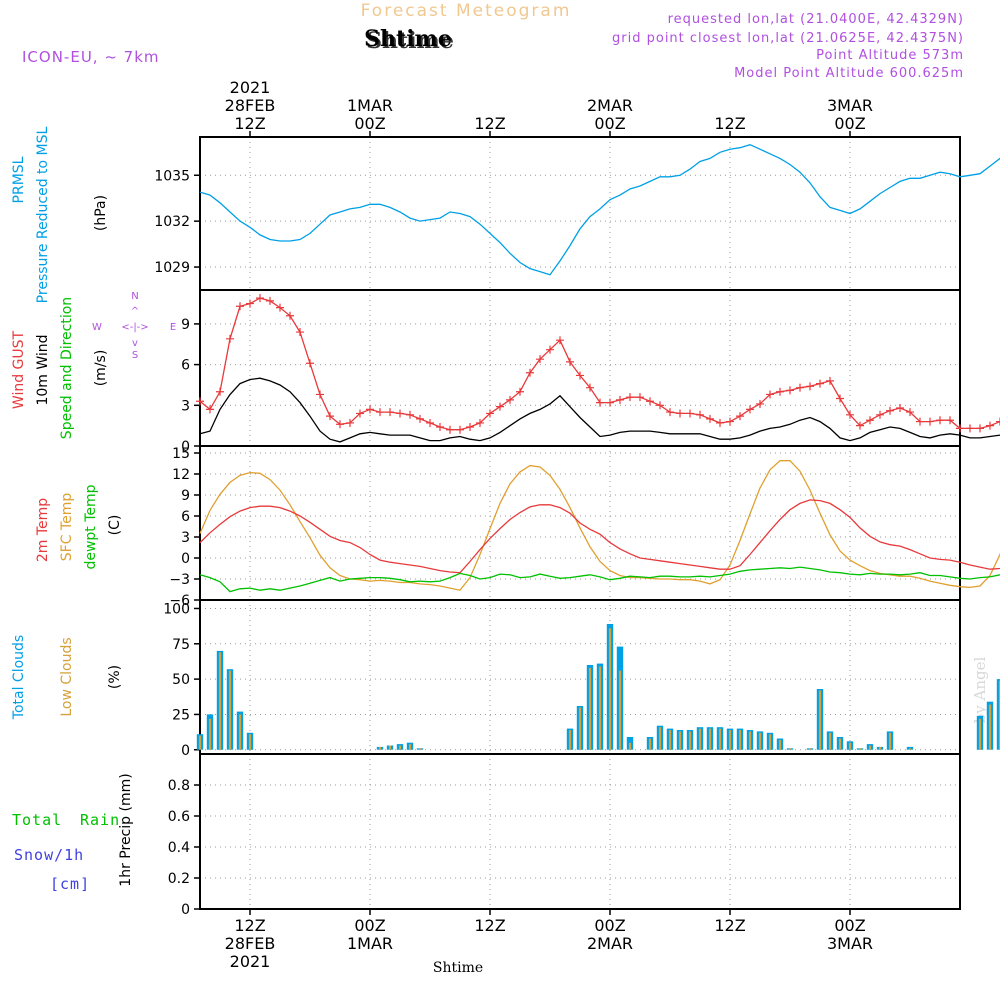 Image resolution: width=1000 pixels, height=1000 pixels. I want to click on compass-icon: N S W E <-|-> ^ v, so click(134, 326).